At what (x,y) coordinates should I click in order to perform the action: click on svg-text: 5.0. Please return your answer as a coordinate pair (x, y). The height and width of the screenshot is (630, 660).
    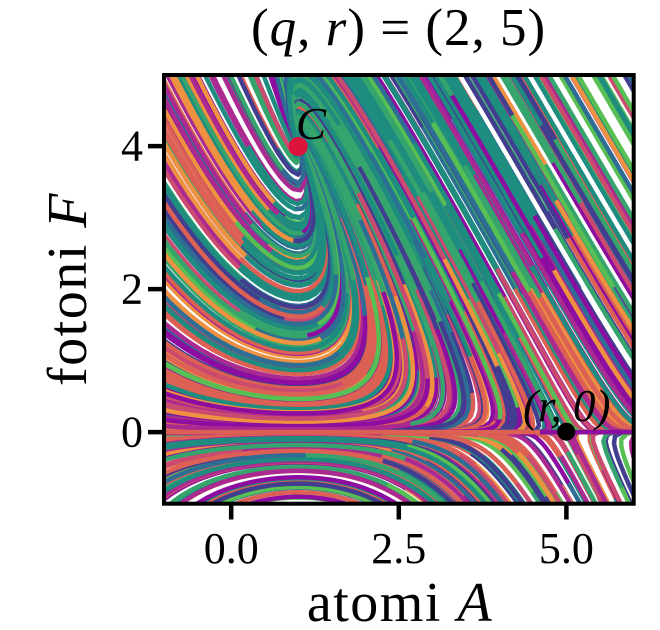
    Looking at the image, I should click on (566, 548).